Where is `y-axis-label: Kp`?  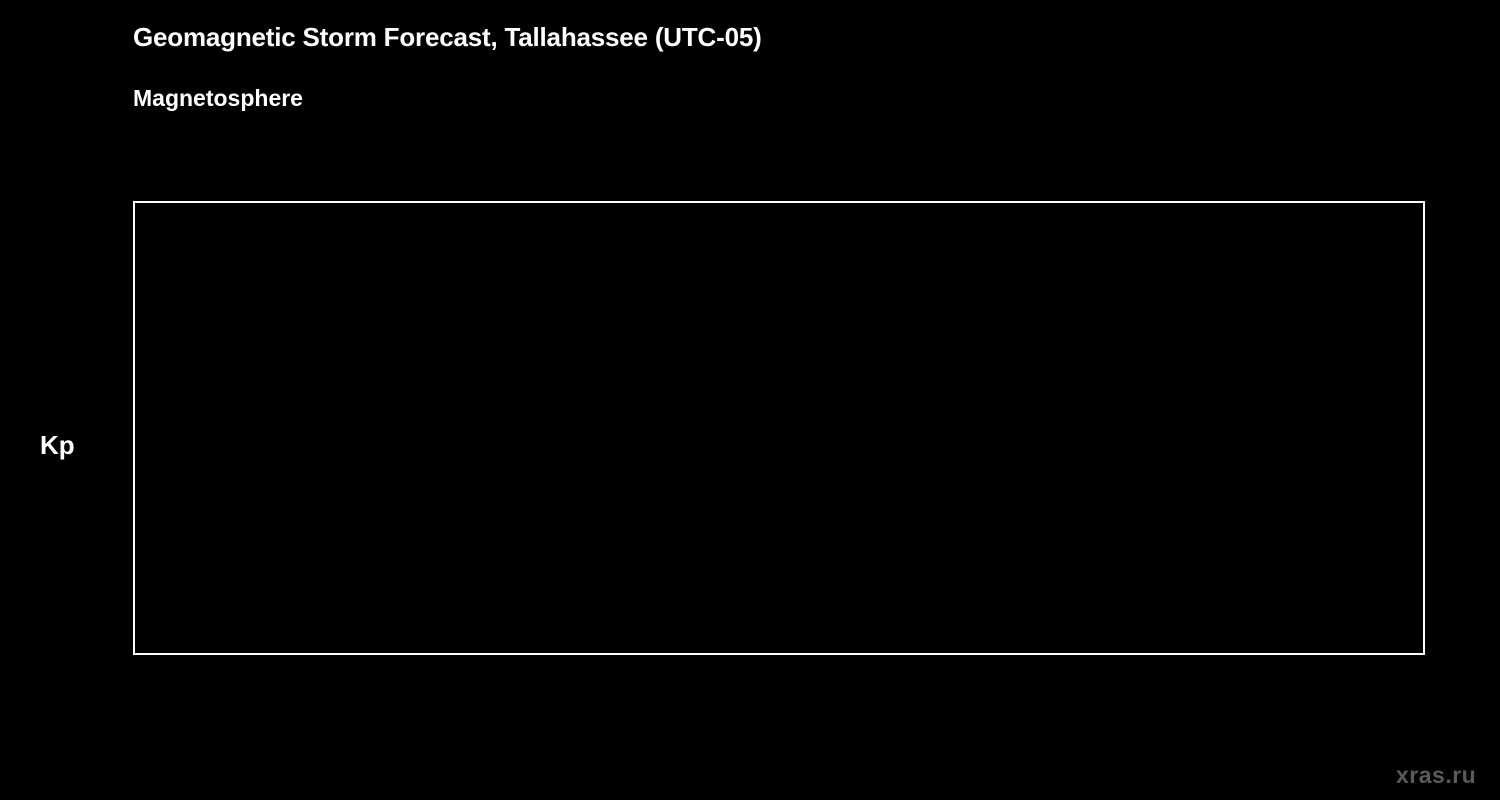
y-axis-label: Kp is located at coordinates (57, 445).